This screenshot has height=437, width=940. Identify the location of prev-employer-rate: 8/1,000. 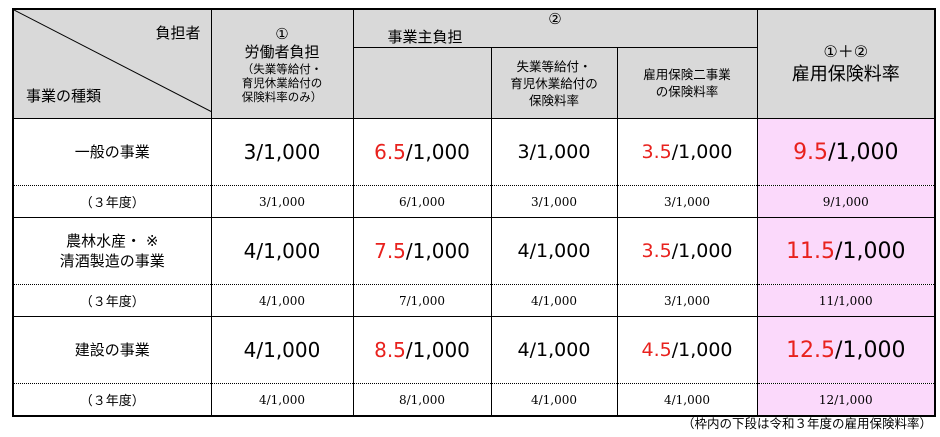
(422, 400).